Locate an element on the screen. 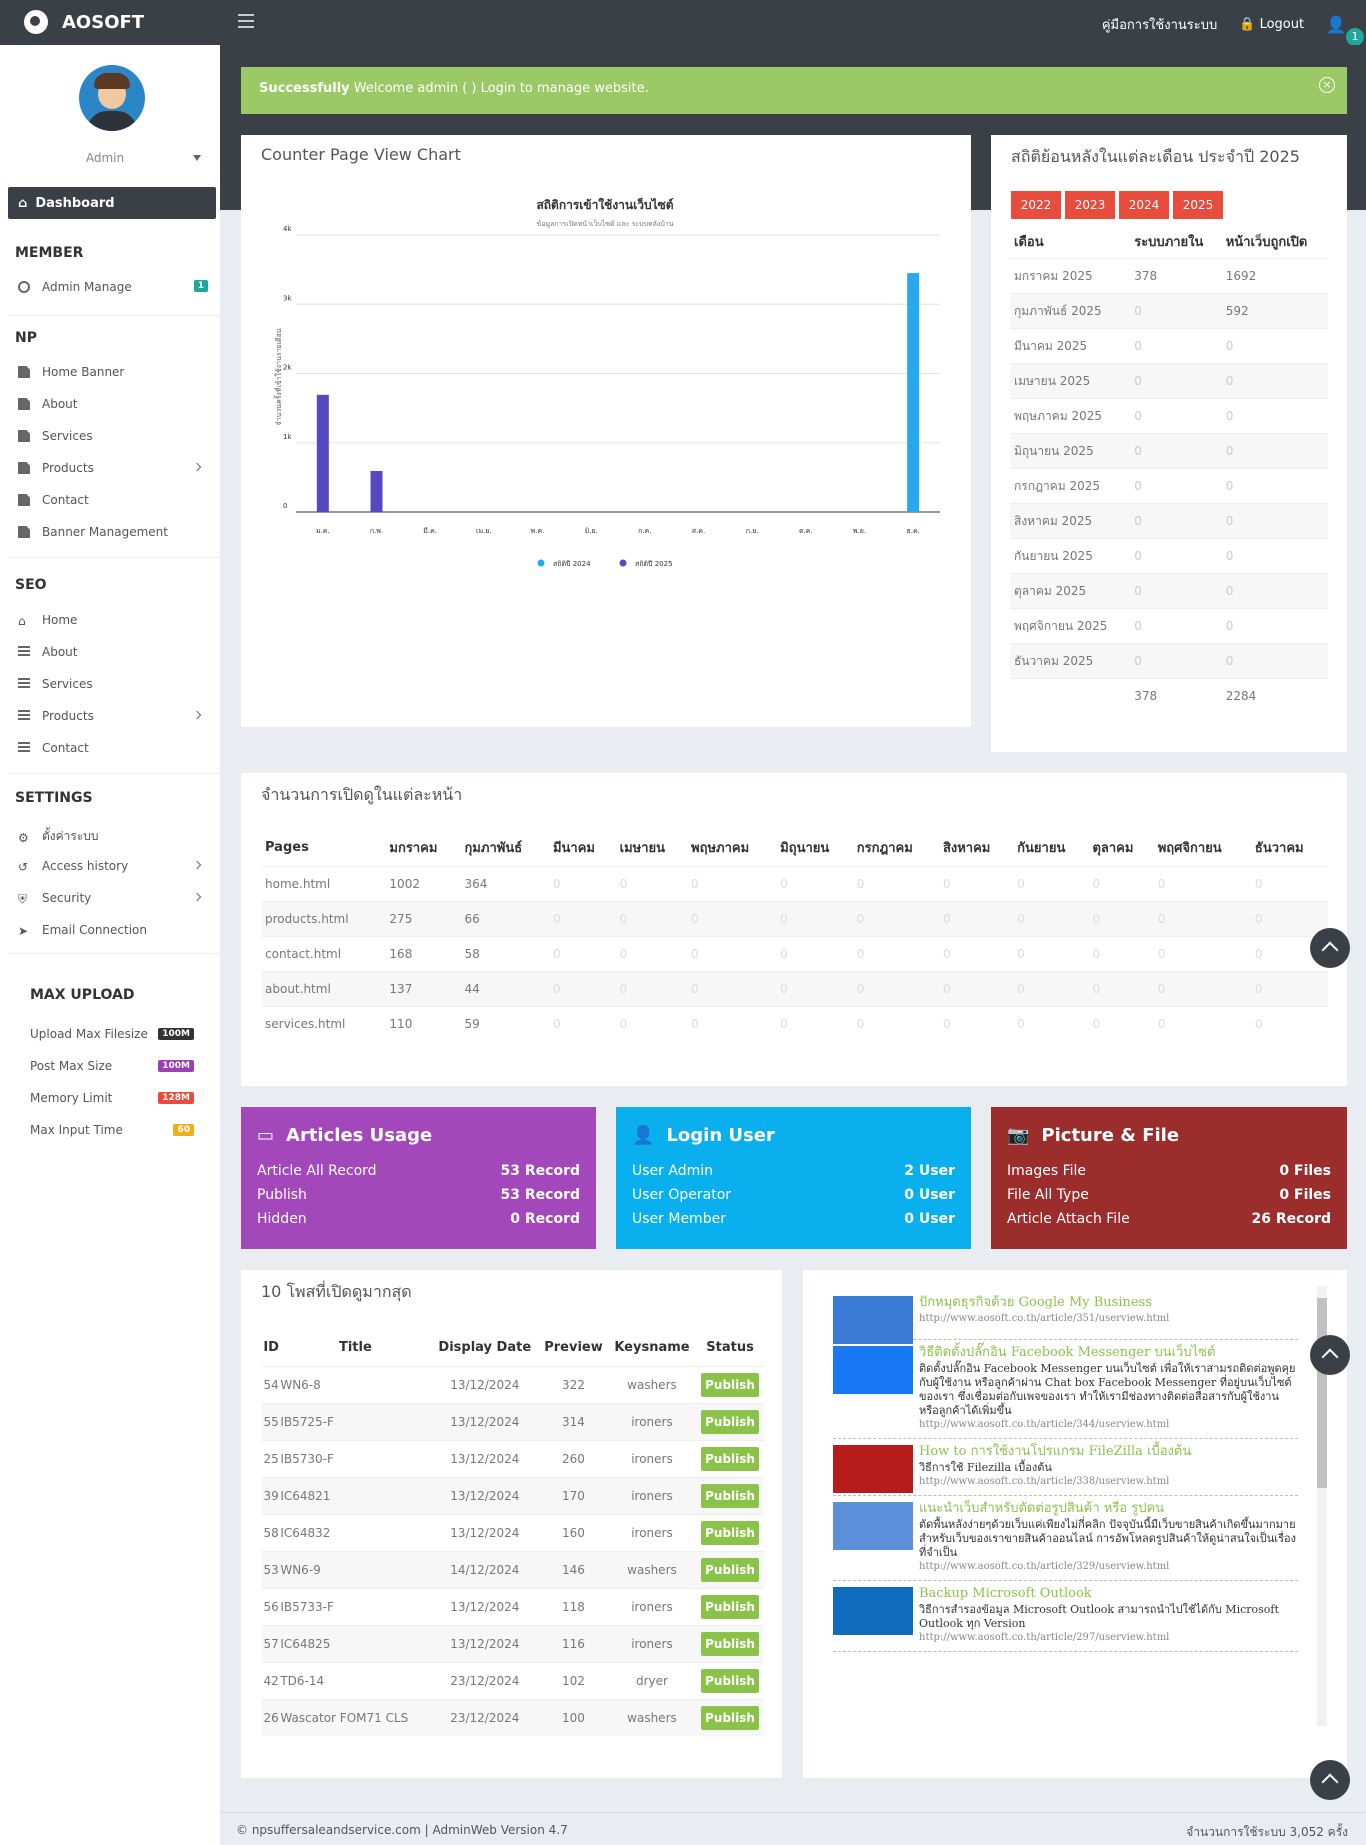 The height and width of the screenshot is (1845, 1366). column-header: มีนาคม is located at coordinates (573, 849).